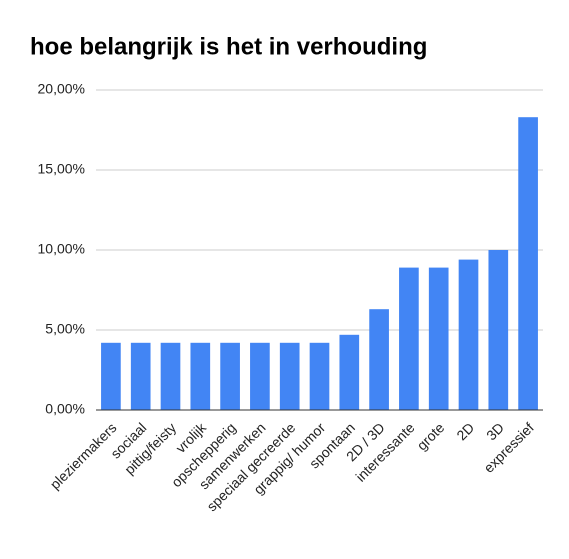 The image size is (569, 559). What do you see at coordinates (83, 455) in the screenshot?
I see `x-tick-label: pleziermakers` at bounding box center [83, 455].